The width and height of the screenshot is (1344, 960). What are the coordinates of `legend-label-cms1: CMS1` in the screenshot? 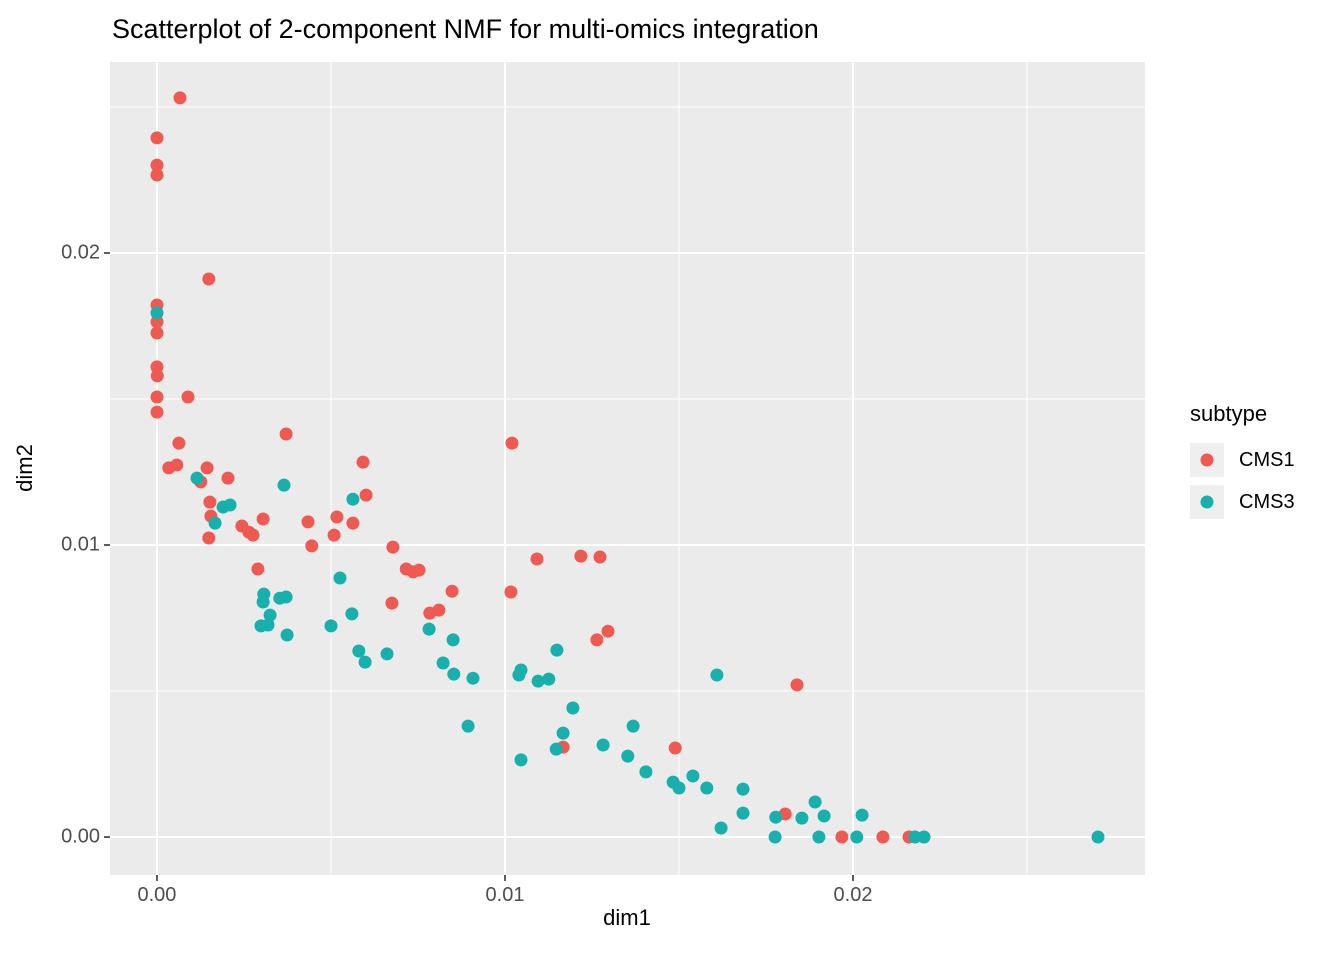 It's located at (1267, 459).